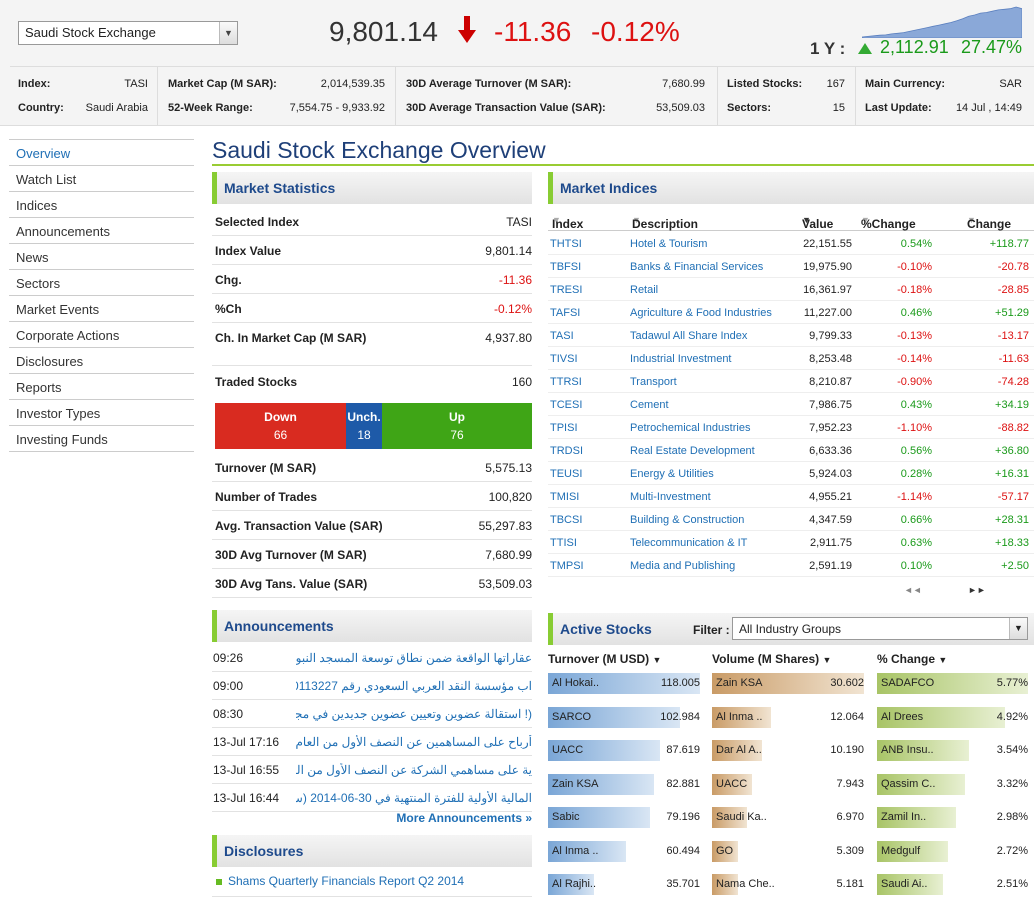  I want to click on index-code: TIVSI, so click(564, 359).